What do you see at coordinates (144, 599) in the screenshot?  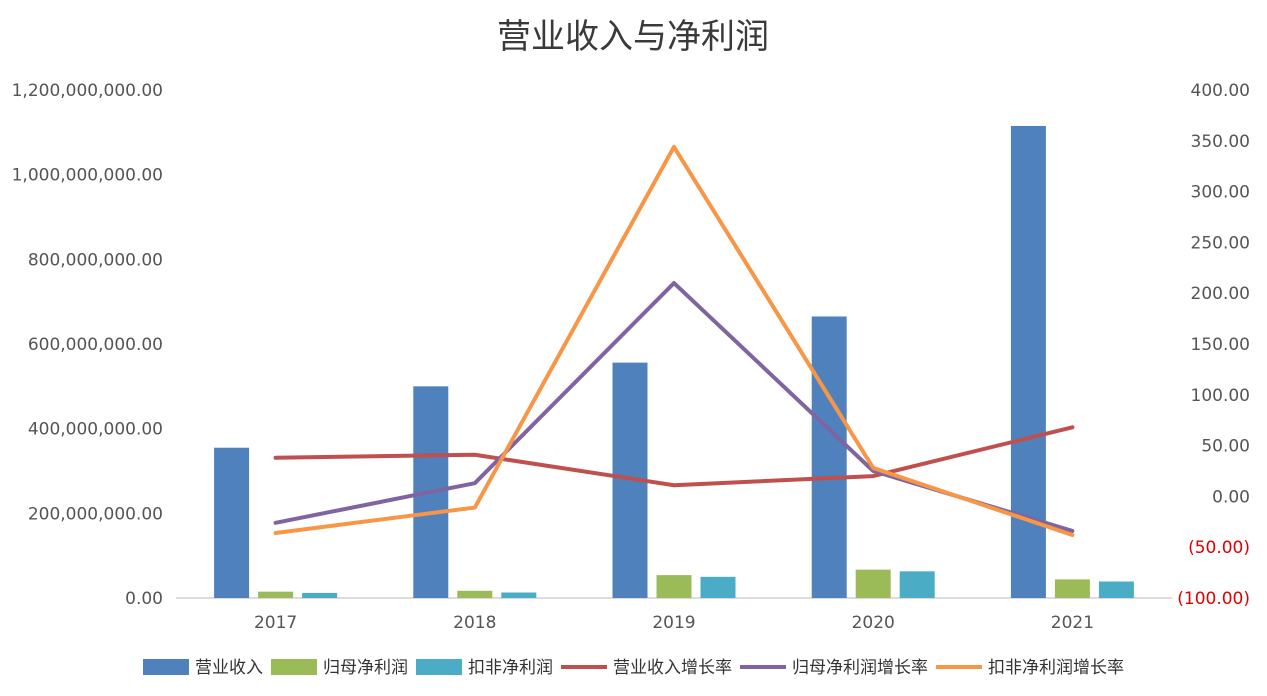 I see `left-tick-label: 0.00` at bounding box center [144, 599].